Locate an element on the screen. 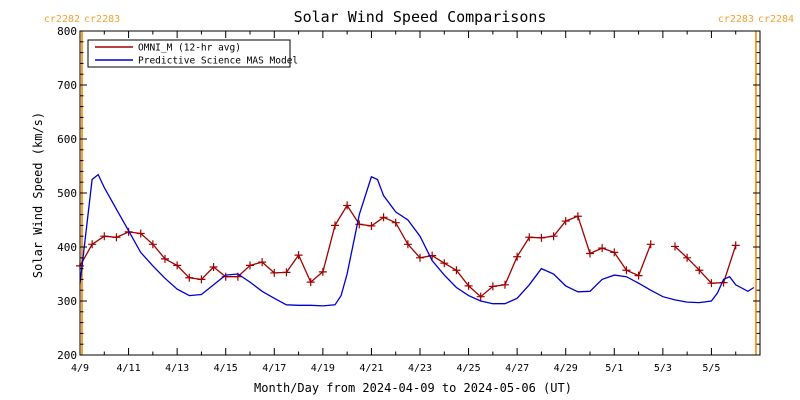 Image resolution: width=800 pixels, height=400 pixels. x-tick-label: 4/21 is located at coordinates (371, 368).